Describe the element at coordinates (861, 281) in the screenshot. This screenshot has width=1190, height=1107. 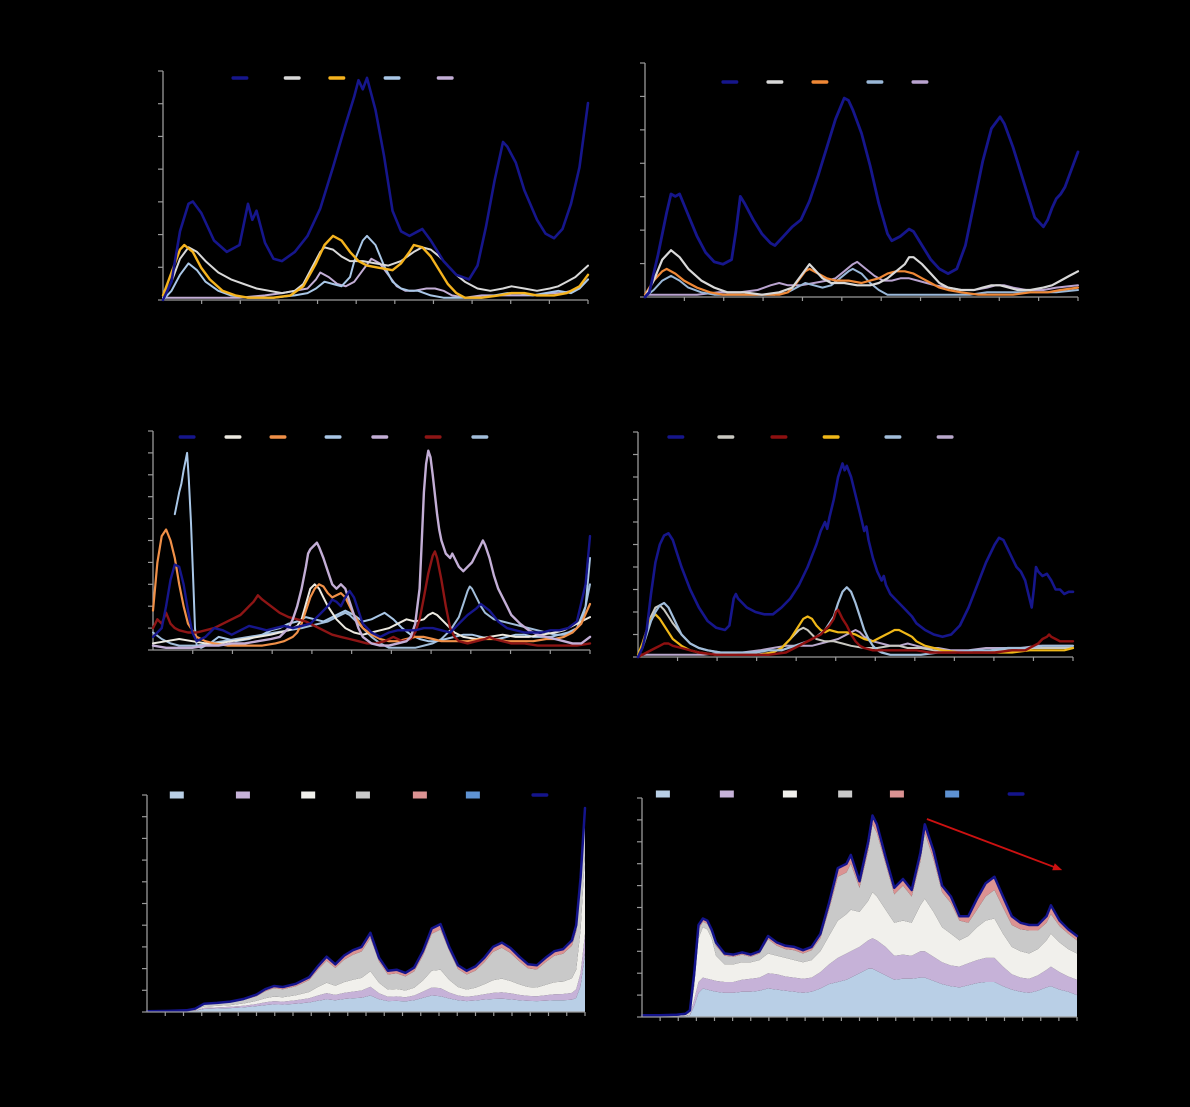
I see `series-orange-line` at that location.